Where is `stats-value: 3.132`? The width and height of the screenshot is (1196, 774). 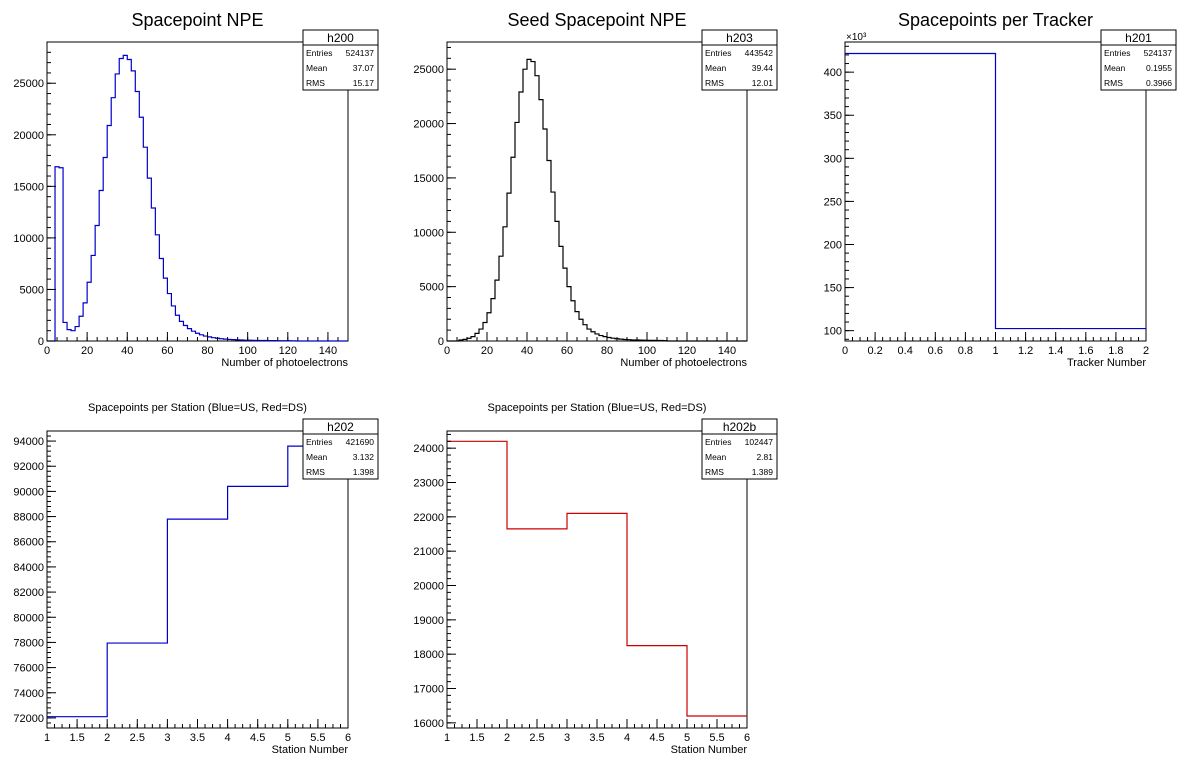 stats-value: 3.132 is located at coordinates (364, 457).